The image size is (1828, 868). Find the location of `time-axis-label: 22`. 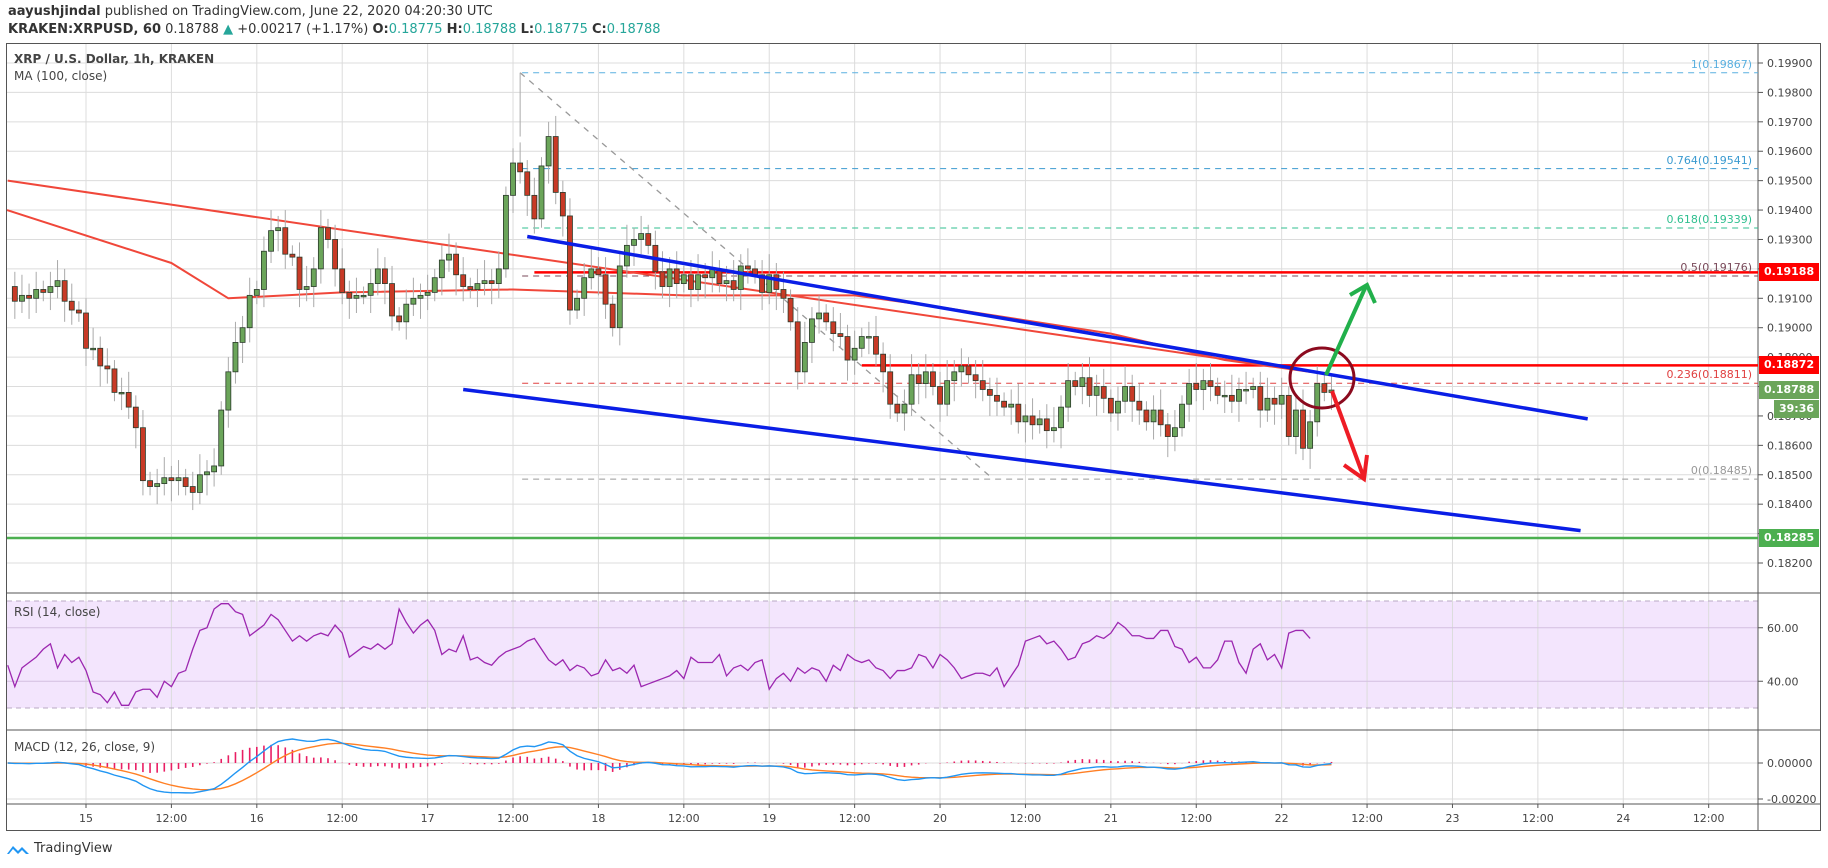

time-axis-label: 22 is located at coordinates (1282, 818).